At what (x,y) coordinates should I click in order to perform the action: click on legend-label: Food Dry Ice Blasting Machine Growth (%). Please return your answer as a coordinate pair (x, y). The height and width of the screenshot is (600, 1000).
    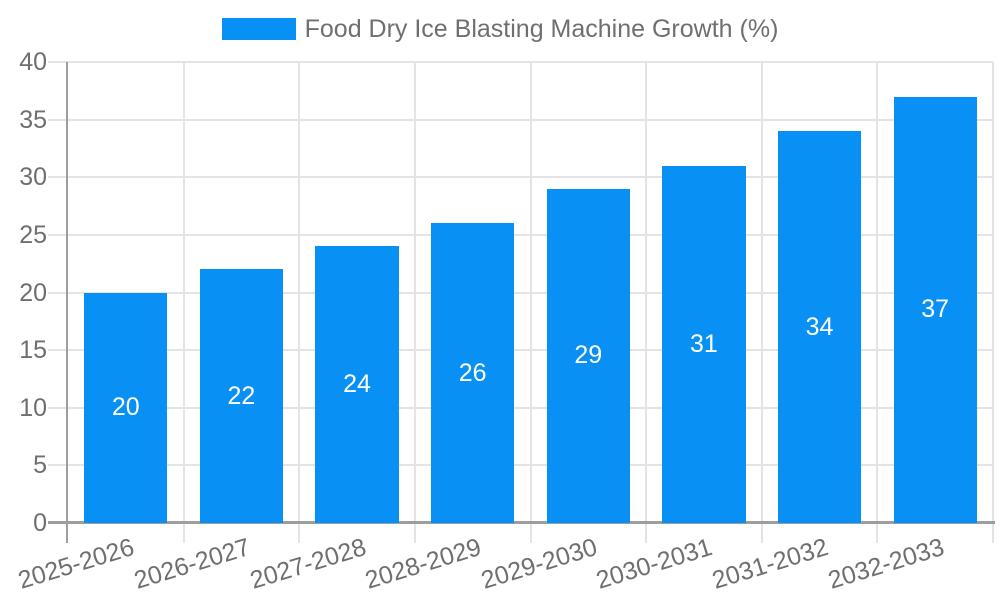
    Looking at the image, I should click on (541, 29).